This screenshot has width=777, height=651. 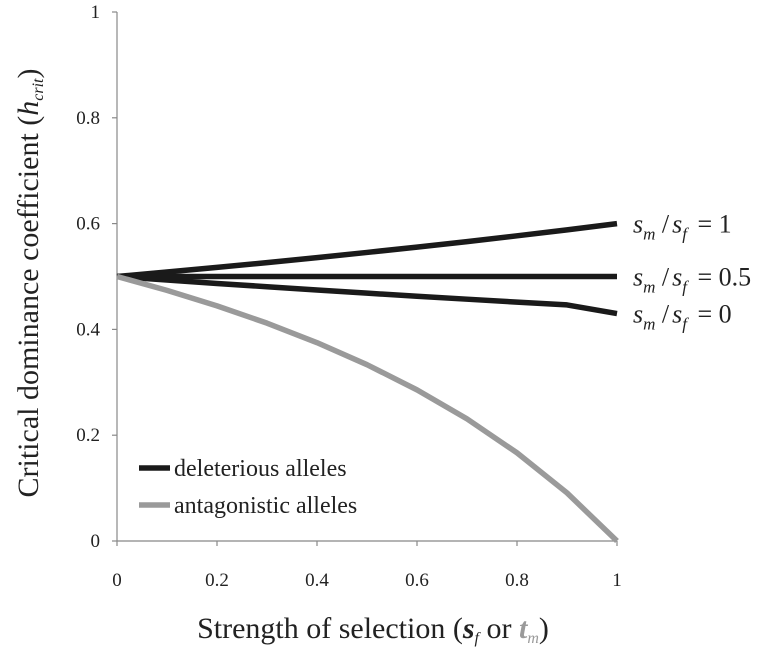 I want to click on y-tick-label: 0.8, so click(x=88, y=118).